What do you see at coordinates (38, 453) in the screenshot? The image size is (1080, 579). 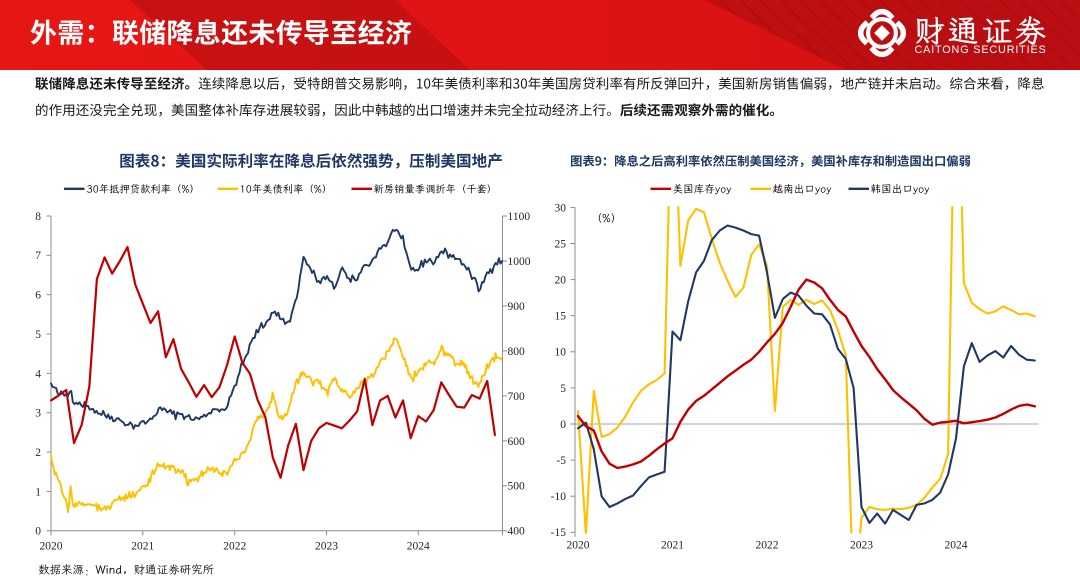 I see `svg-text: 2` at bounding box center [38, 453].